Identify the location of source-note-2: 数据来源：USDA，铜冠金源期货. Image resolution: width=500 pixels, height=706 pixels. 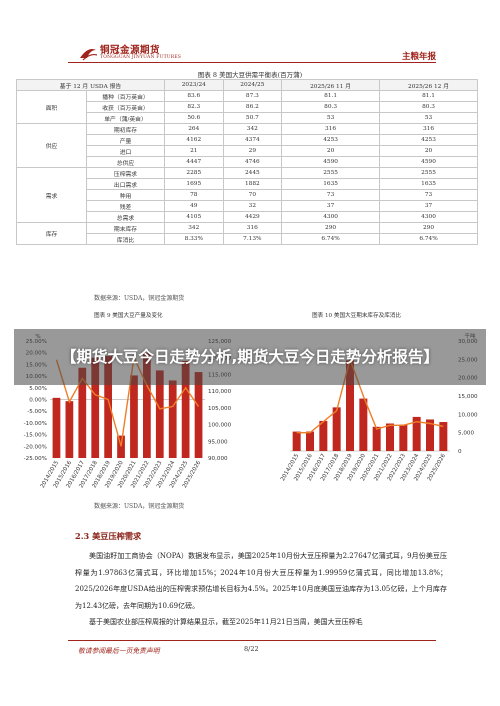
(139, 506).